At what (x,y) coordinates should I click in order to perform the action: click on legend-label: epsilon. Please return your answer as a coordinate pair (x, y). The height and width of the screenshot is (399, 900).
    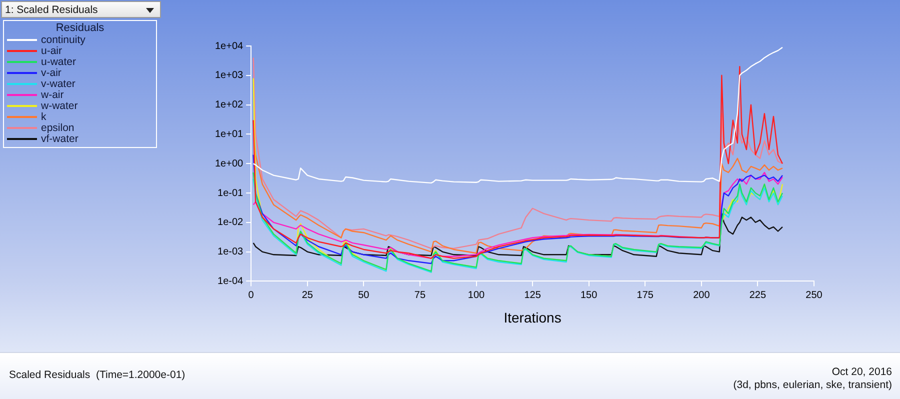
    Looking at the image, I should click on (57, 128).